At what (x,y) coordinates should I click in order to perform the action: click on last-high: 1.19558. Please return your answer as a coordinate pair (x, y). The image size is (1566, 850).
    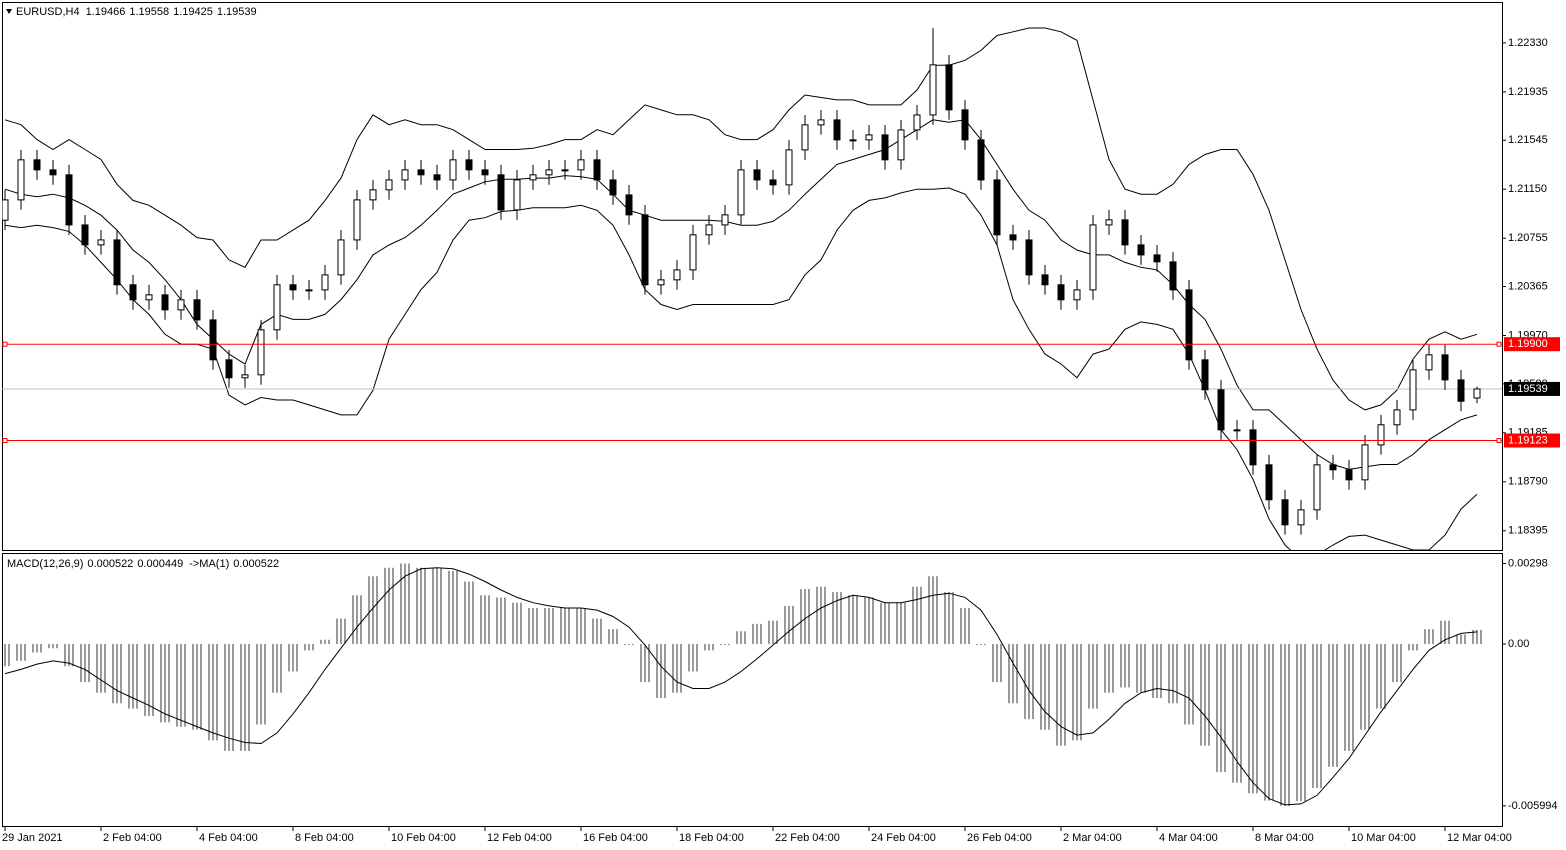
    Looking at the image, I should click on (149, 12).